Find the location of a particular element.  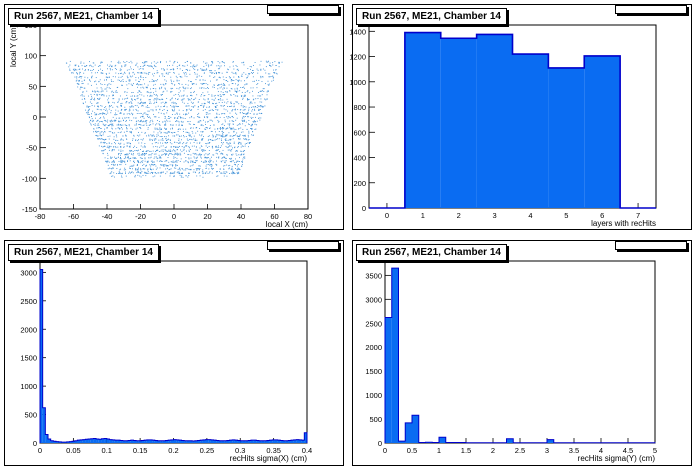

x-tick-label: 80 is located at coordinates (308, 216).